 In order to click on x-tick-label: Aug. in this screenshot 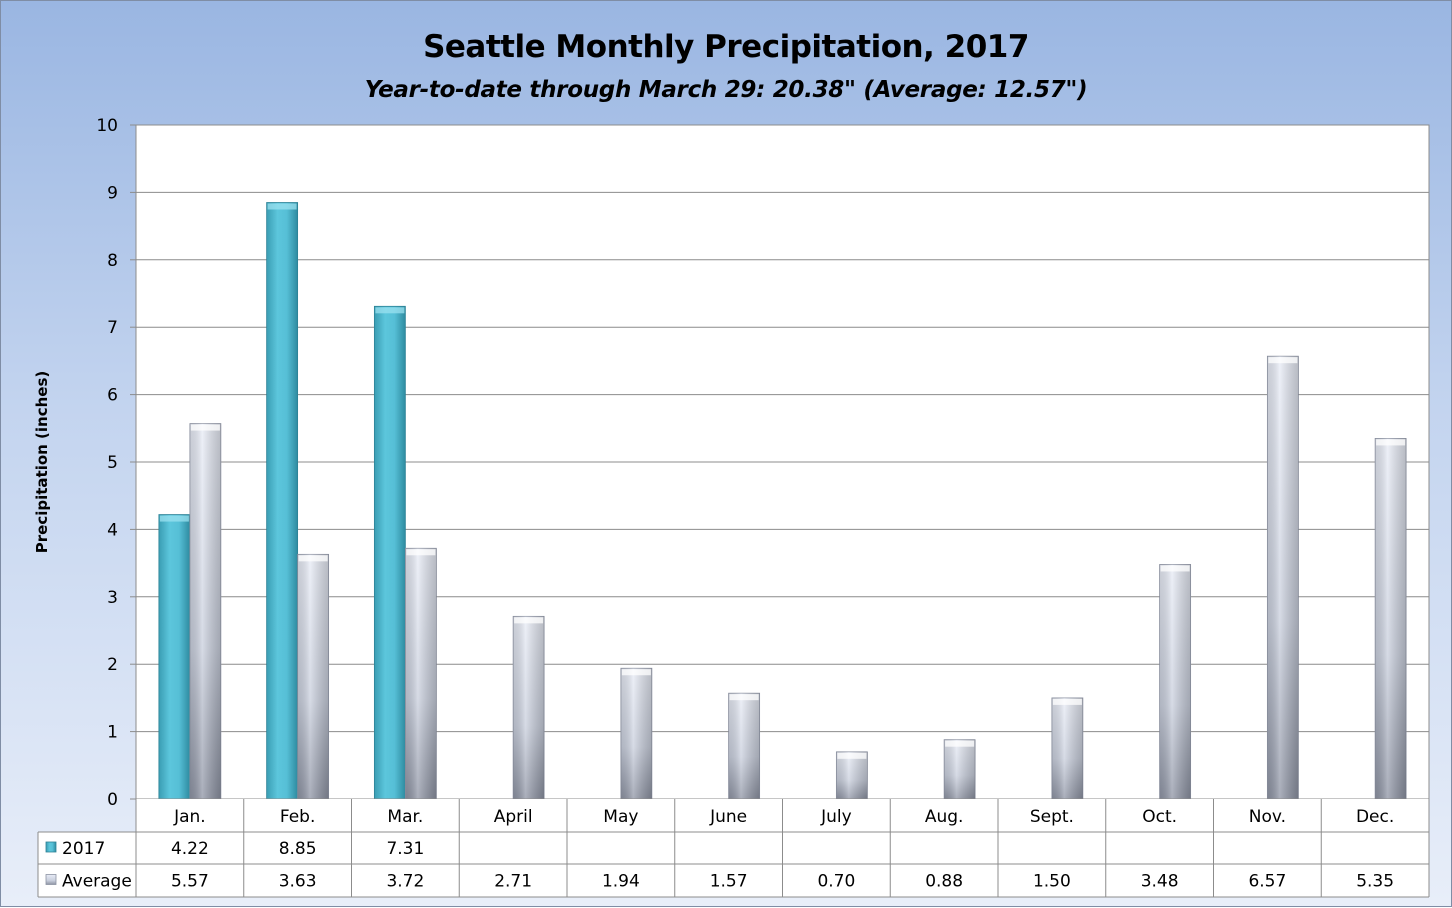, I will do `click(944, 817)`.